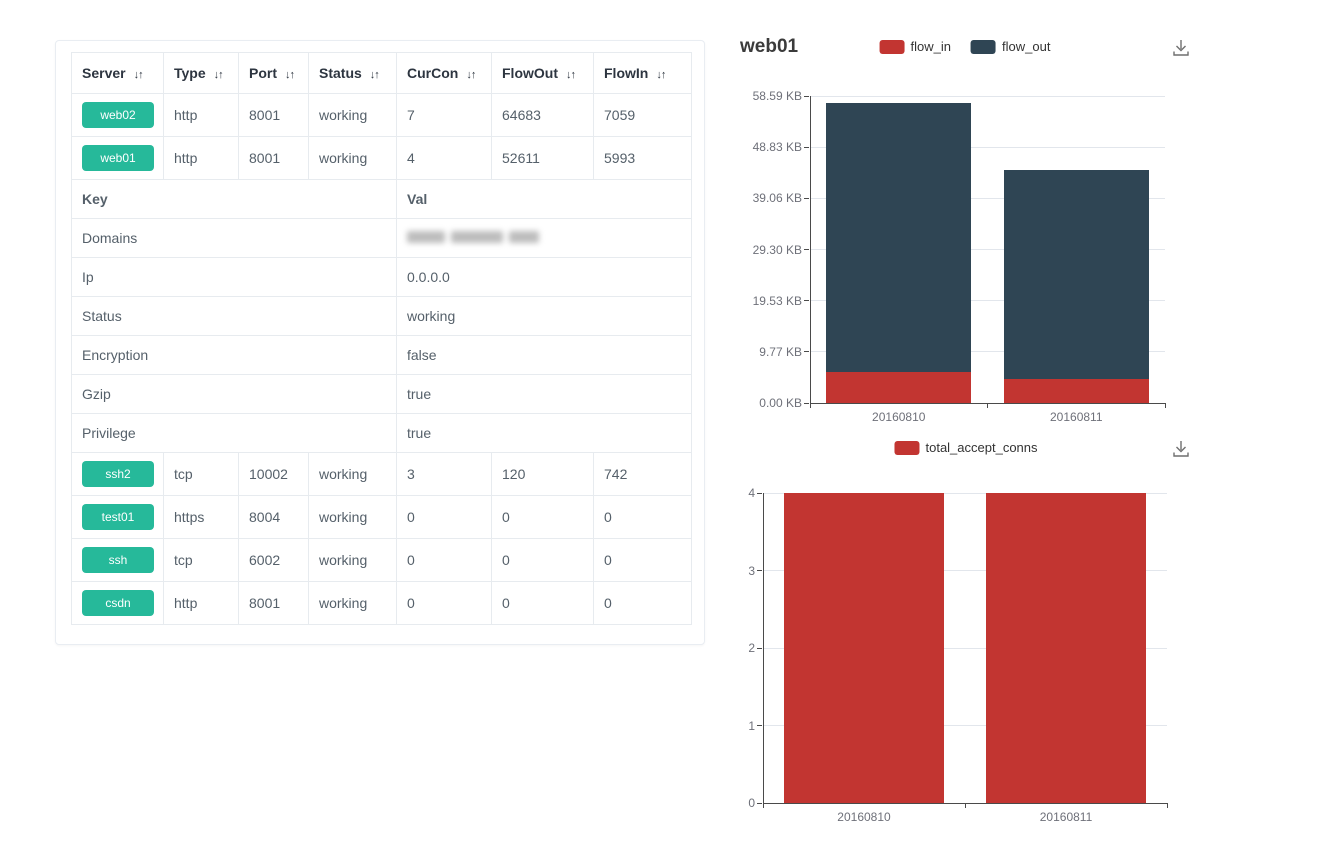 The image size is (1339, 860). What do you see at coordinates (234, 277) in the screenshot?
I see `kv-key-cell: Ip` at bounding box center [234, 277].